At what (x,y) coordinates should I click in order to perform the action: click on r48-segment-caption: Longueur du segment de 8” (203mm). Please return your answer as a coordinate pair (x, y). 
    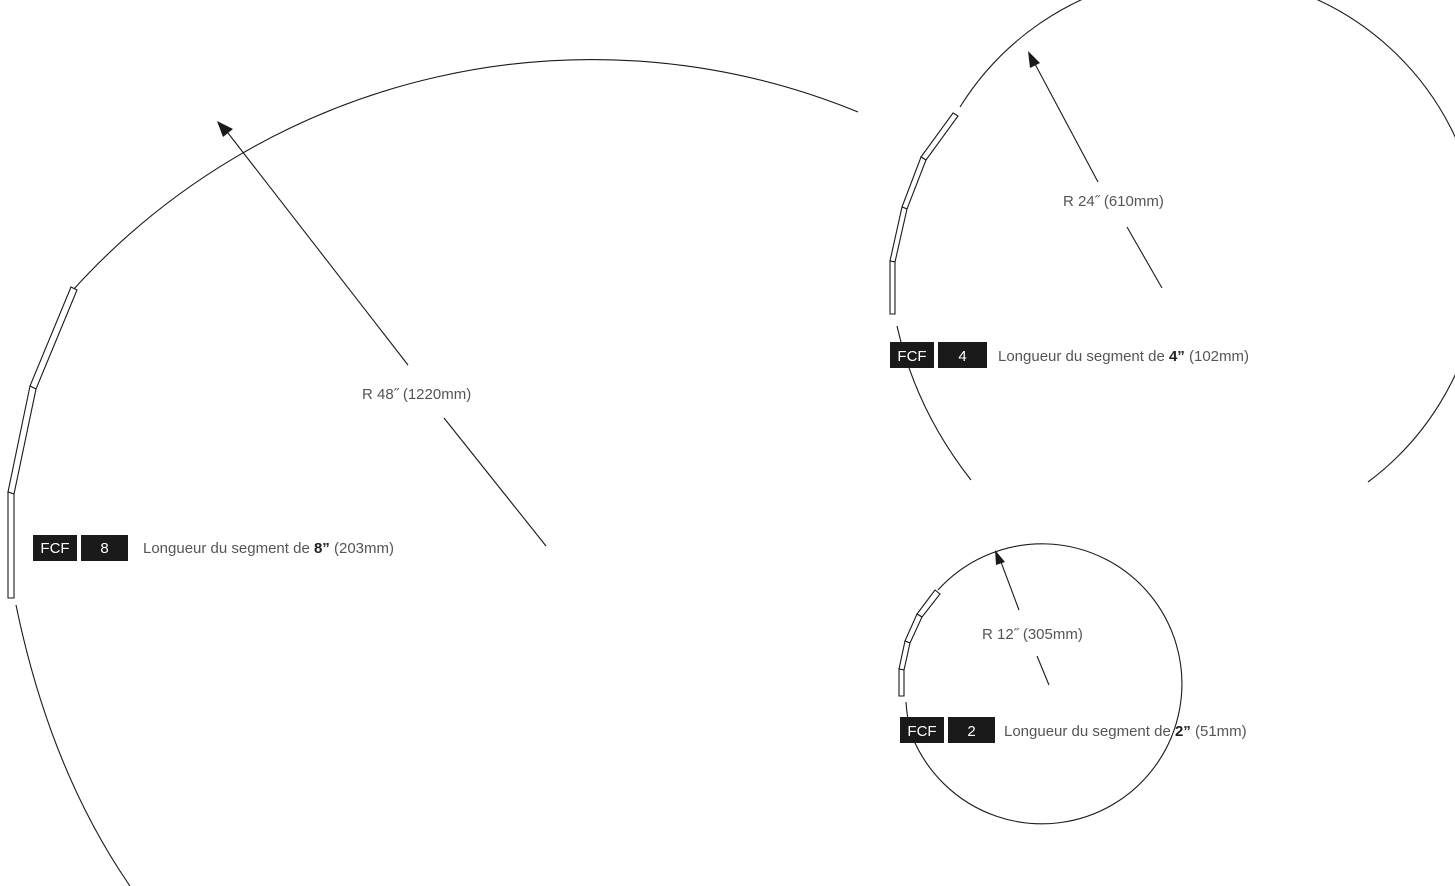
    Looking at the image, I should click on (268, 548).